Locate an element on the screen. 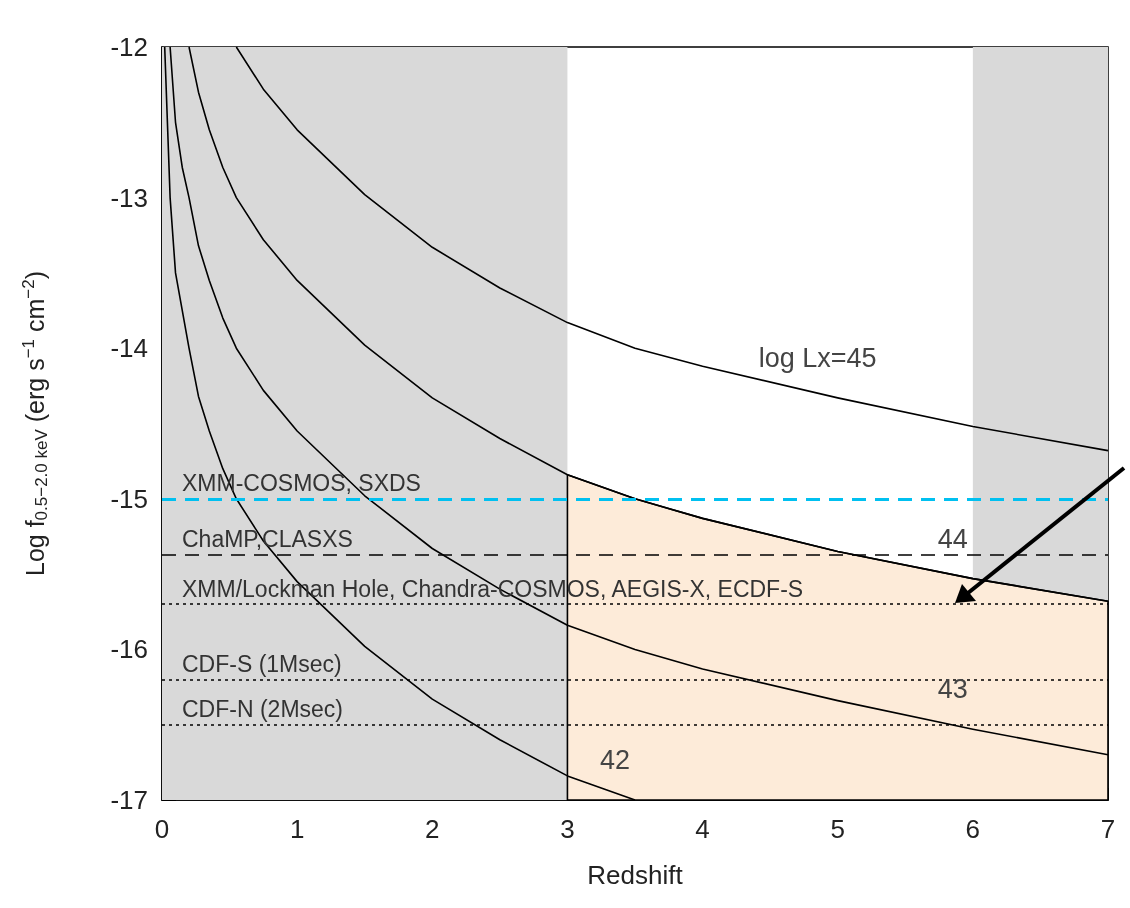  x-tick-label: 3 is located at coordinates (567, 829).